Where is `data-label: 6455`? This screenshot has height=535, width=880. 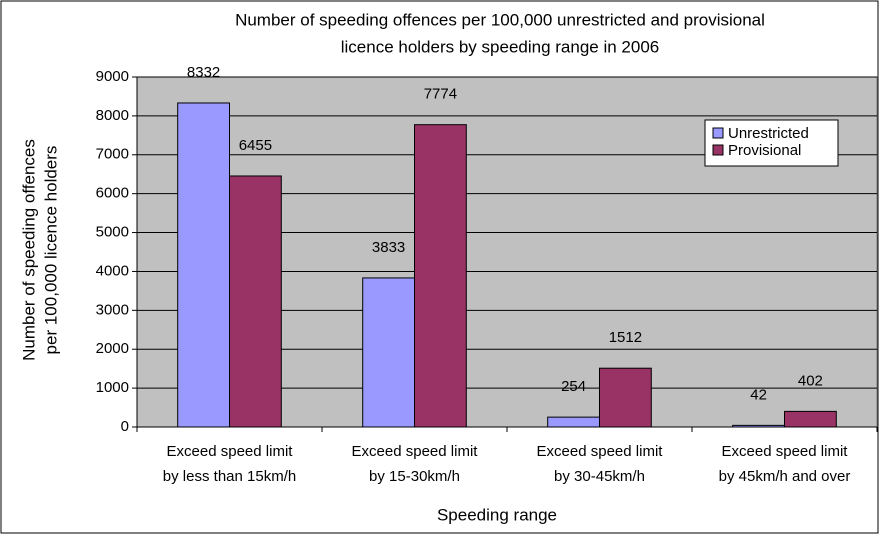
data-label: 6455 is located at coordinates (255, 145).